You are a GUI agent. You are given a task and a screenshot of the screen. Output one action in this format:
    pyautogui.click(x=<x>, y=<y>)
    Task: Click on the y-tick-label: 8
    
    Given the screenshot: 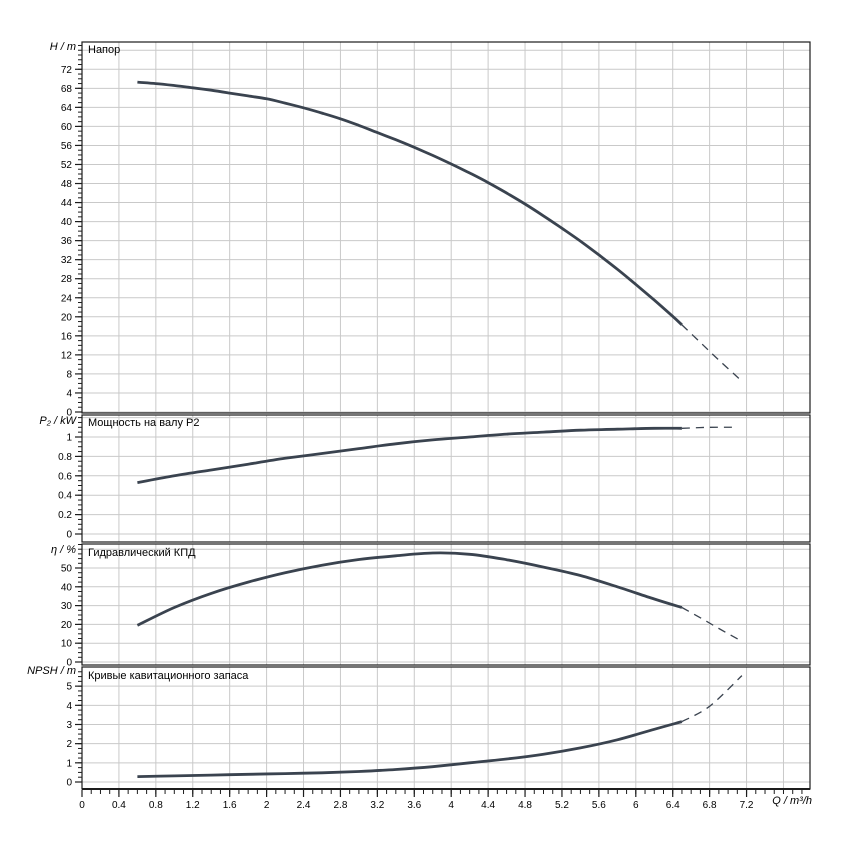 What is the action you would take?
    pyautogui.click(x=69, y=374)
    